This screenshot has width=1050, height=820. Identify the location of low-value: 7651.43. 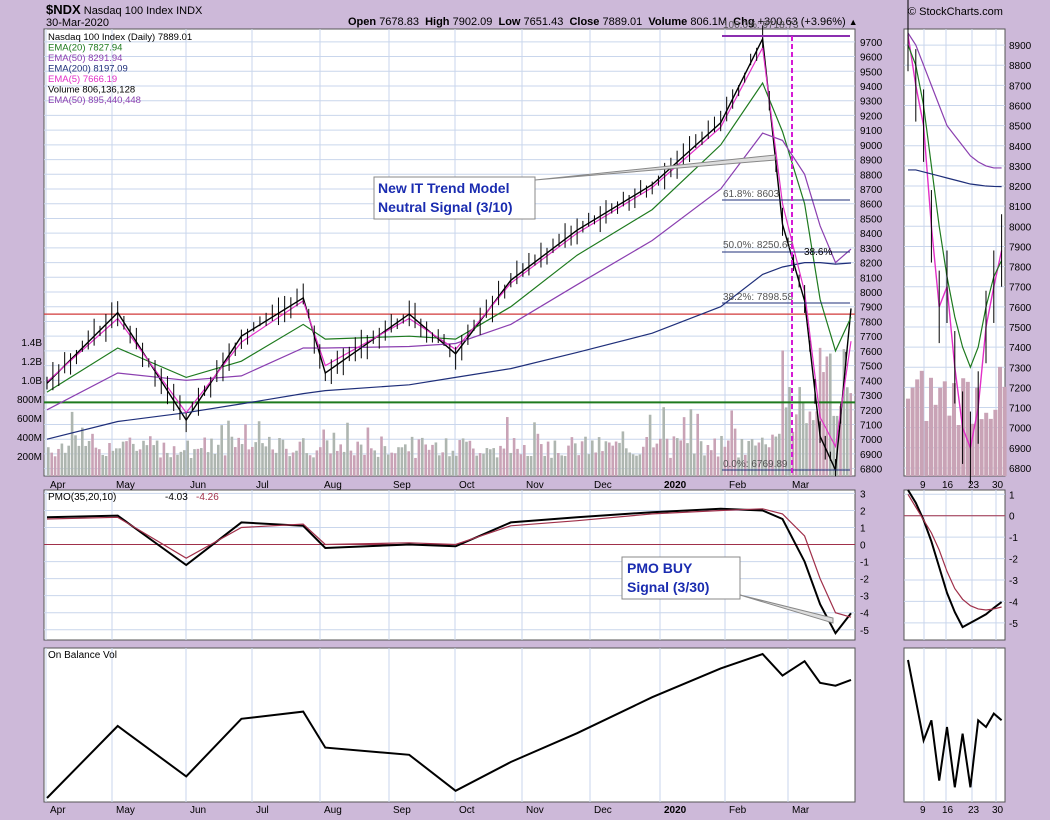
(543, 22).